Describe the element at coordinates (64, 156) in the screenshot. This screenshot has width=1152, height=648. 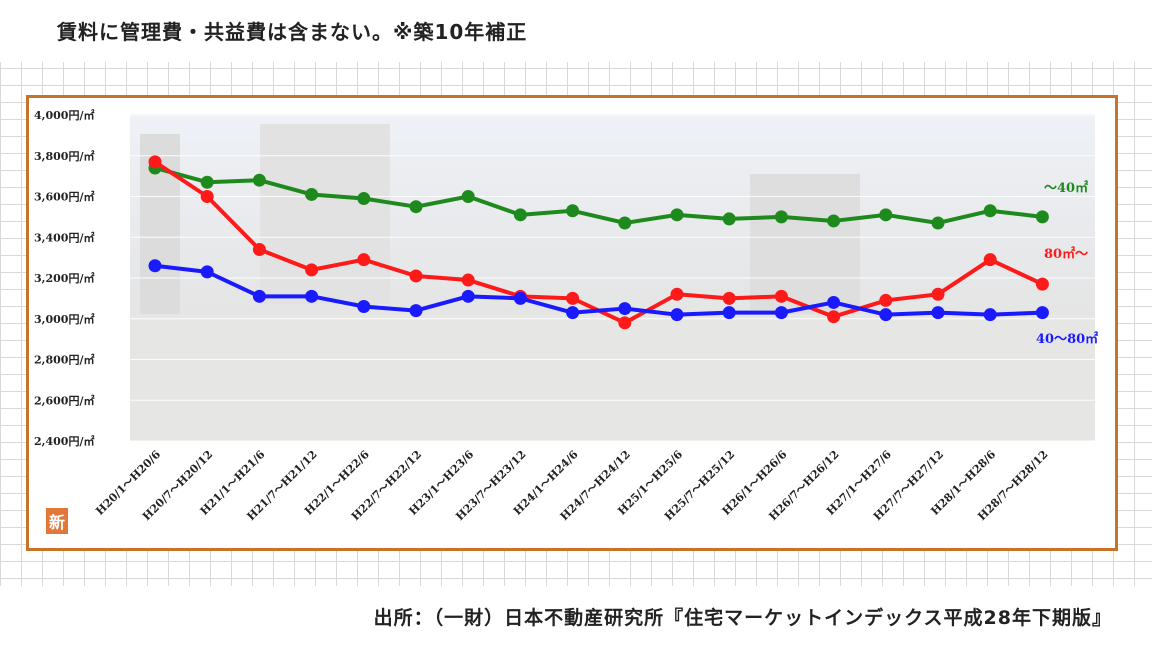
I see `y-tick-label: 3,800円/㎡` at that location.